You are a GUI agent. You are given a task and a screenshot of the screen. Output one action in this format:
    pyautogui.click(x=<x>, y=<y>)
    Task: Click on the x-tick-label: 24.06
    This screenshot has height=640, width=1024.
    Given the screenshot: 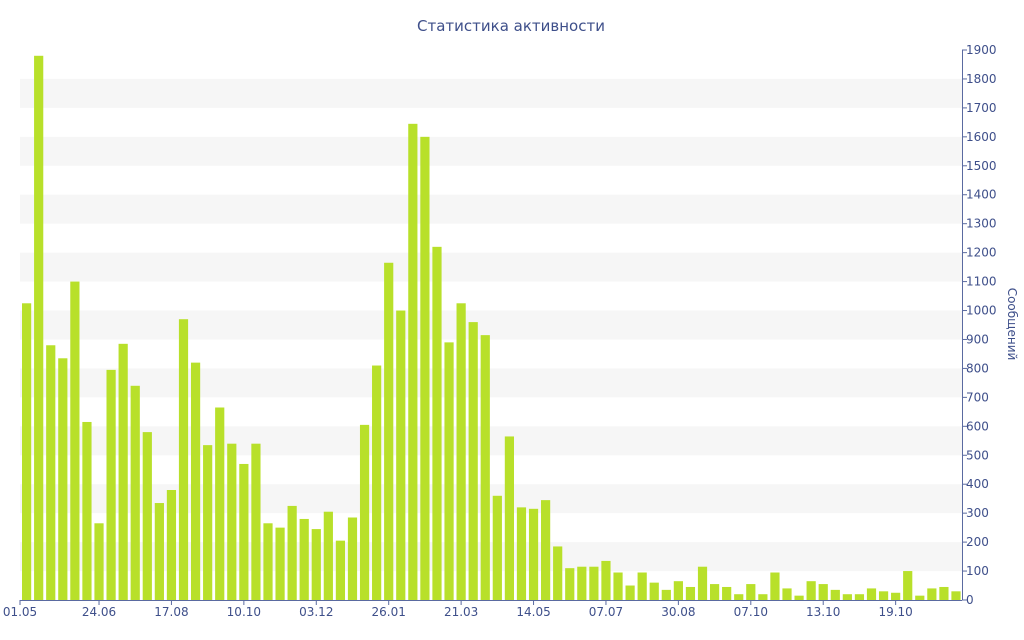 What is the action you would take?
    pyautogui.click(x=99, y=612)
    